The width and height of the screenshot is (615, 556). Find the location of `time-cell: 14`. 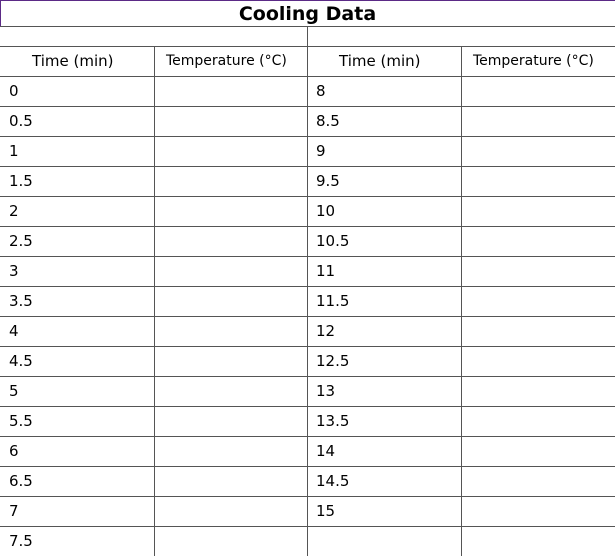

time-cell: 14 is located at coordinates (326, 451).